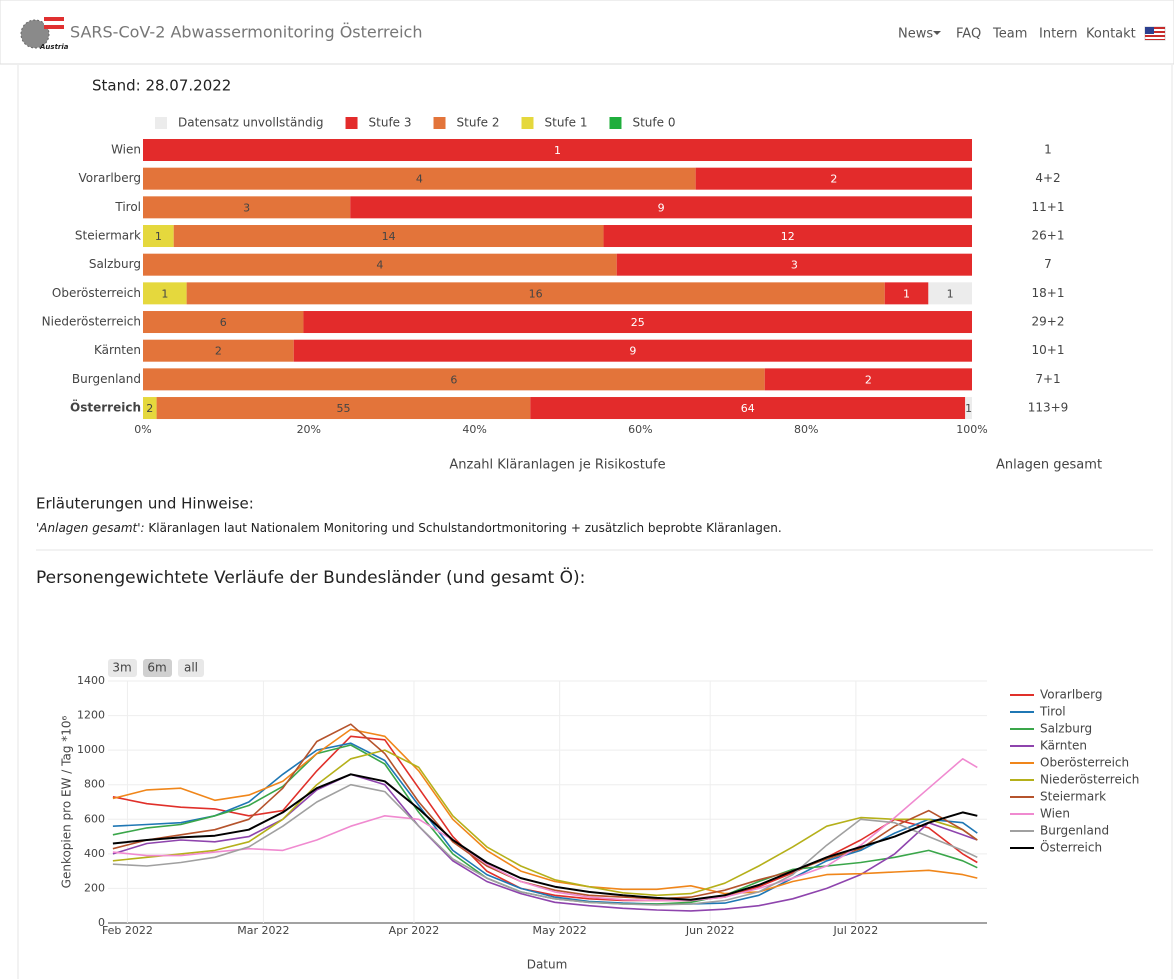 The image size is (1174, 979). Describe the element at coordinates (1073, 797) in the screenshot. I see `legend-label: Steiermark` at that location.